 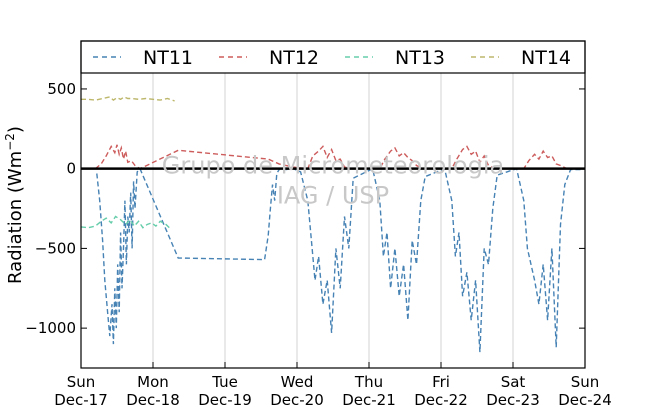 I want to click on x-tick-label-date-3: Dec-20, so click(x=297, y=400).